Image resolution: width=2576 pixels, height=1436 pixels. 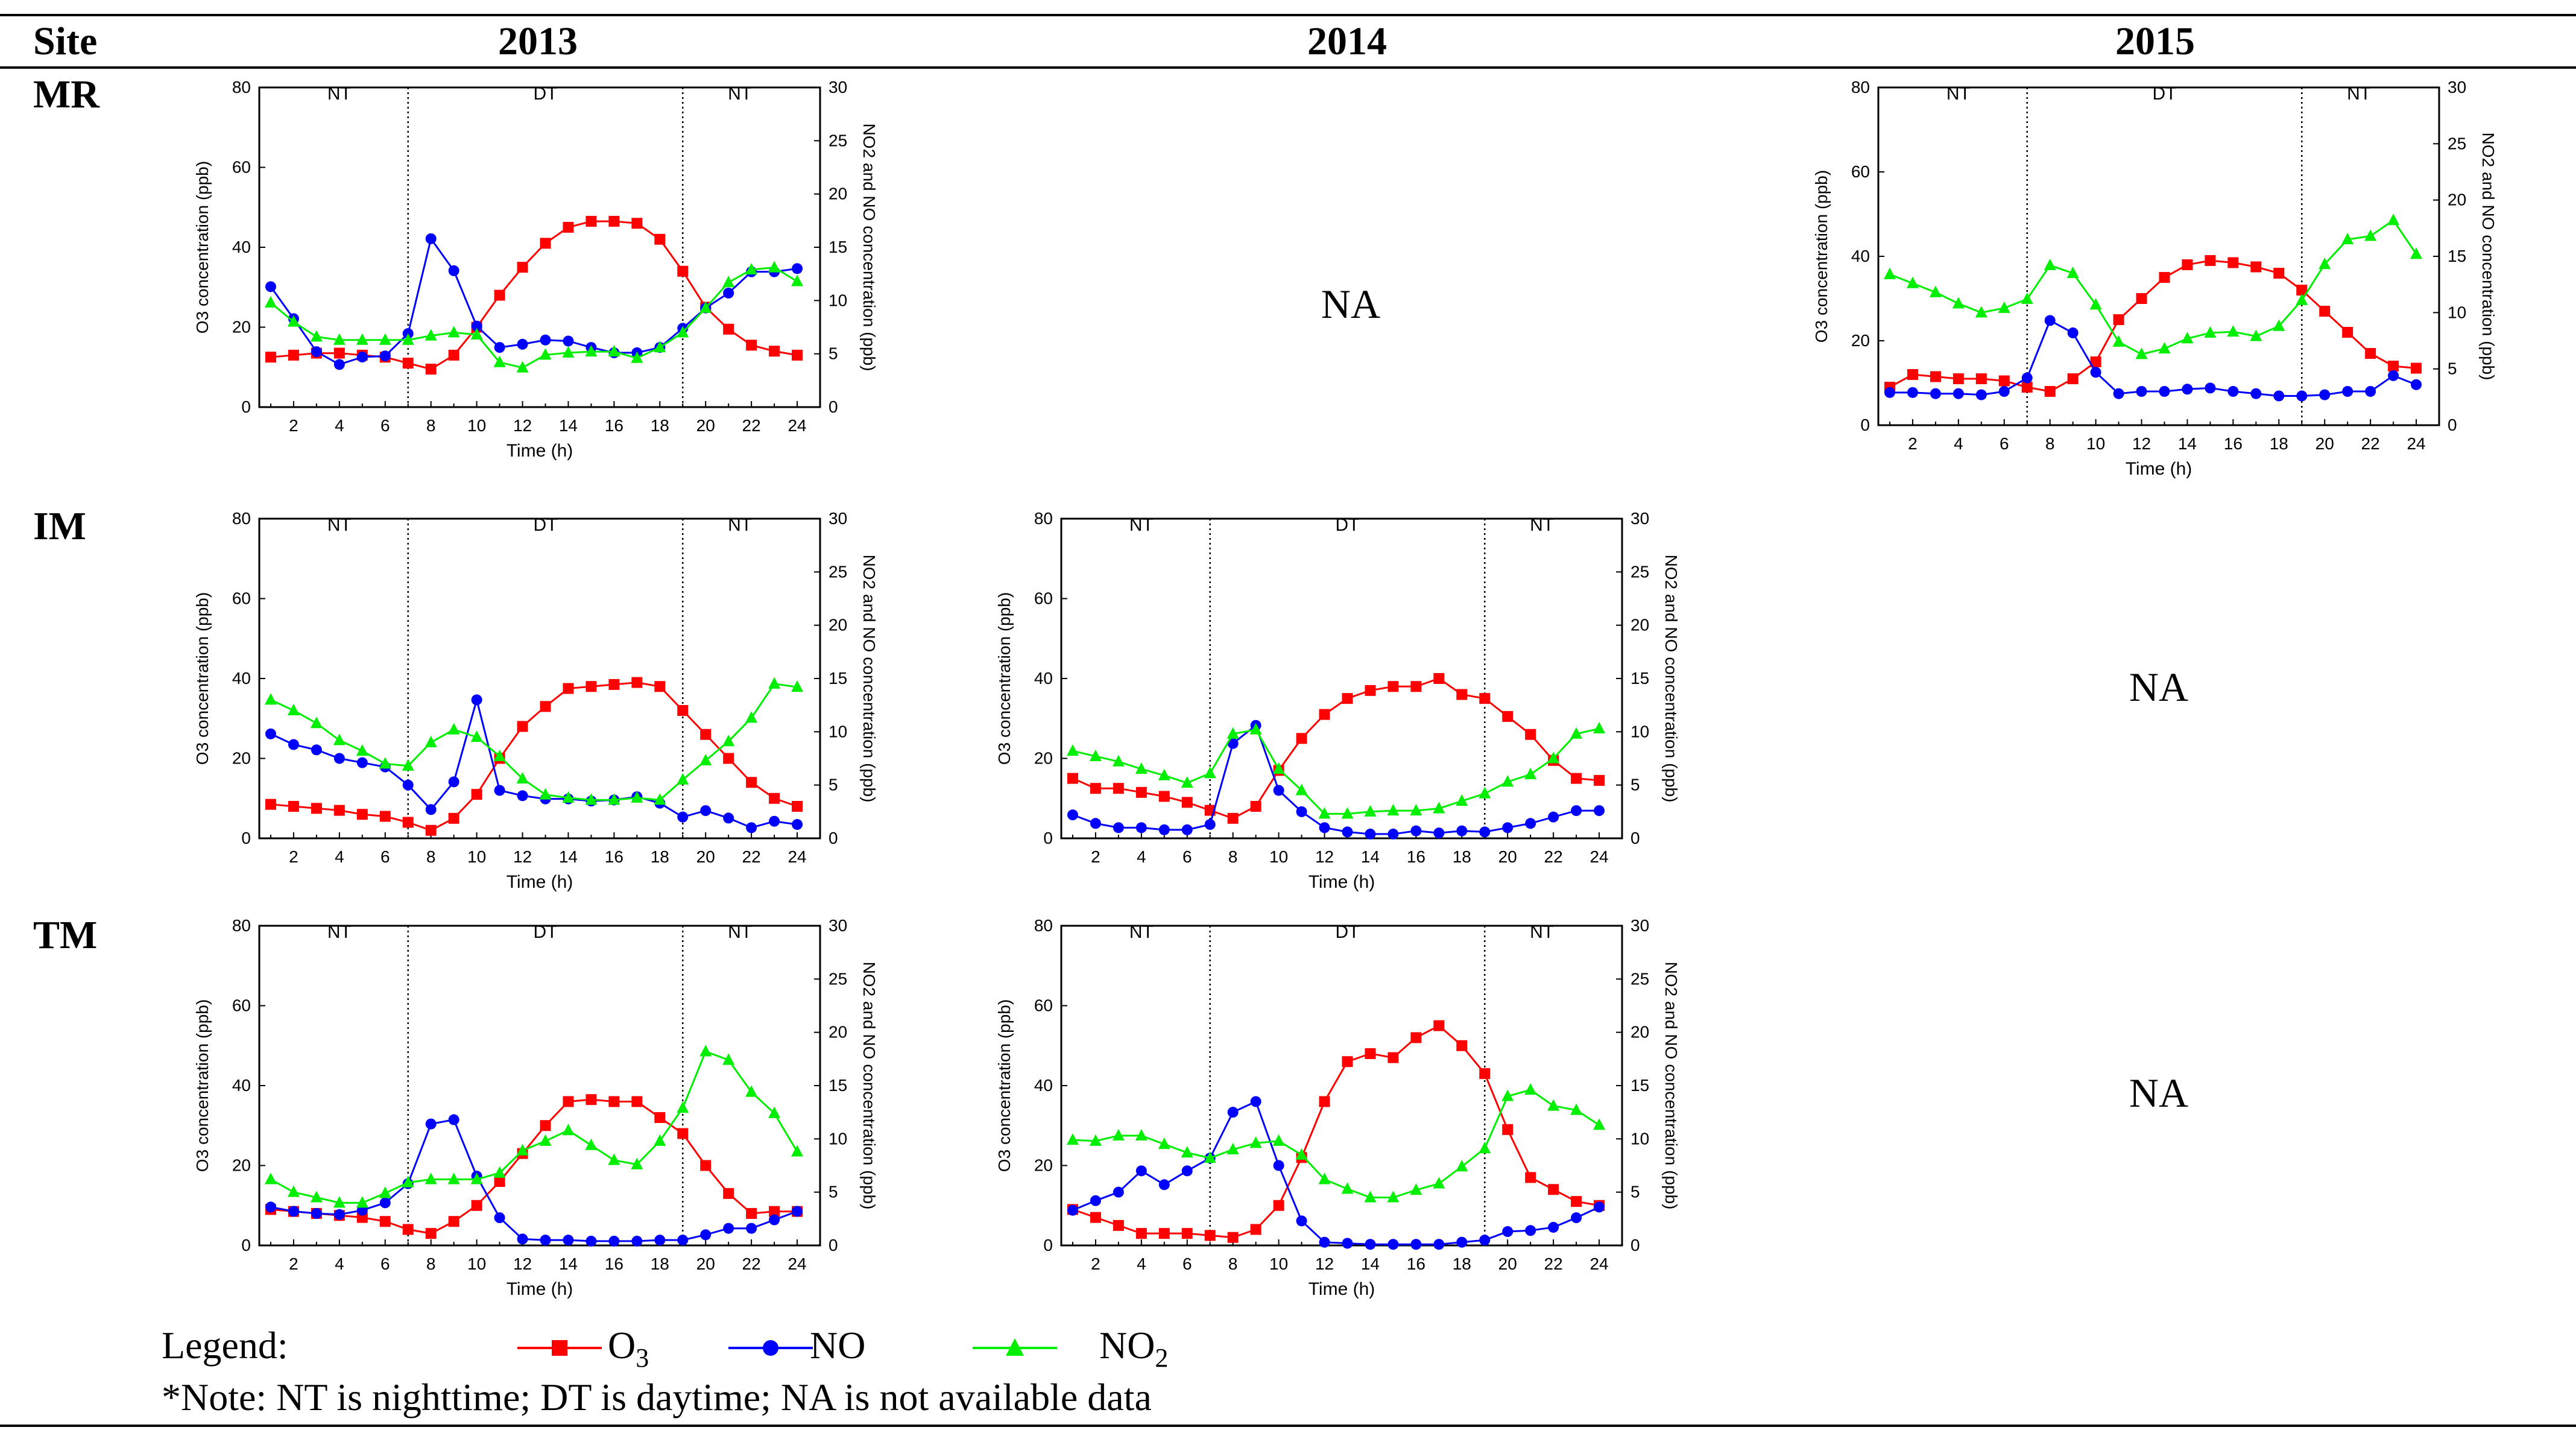 What do you see at coordinates (1043, 1085) in the screenshot?
I see `y-left-tick-label: 40` at bounding box center [1043, 1085].